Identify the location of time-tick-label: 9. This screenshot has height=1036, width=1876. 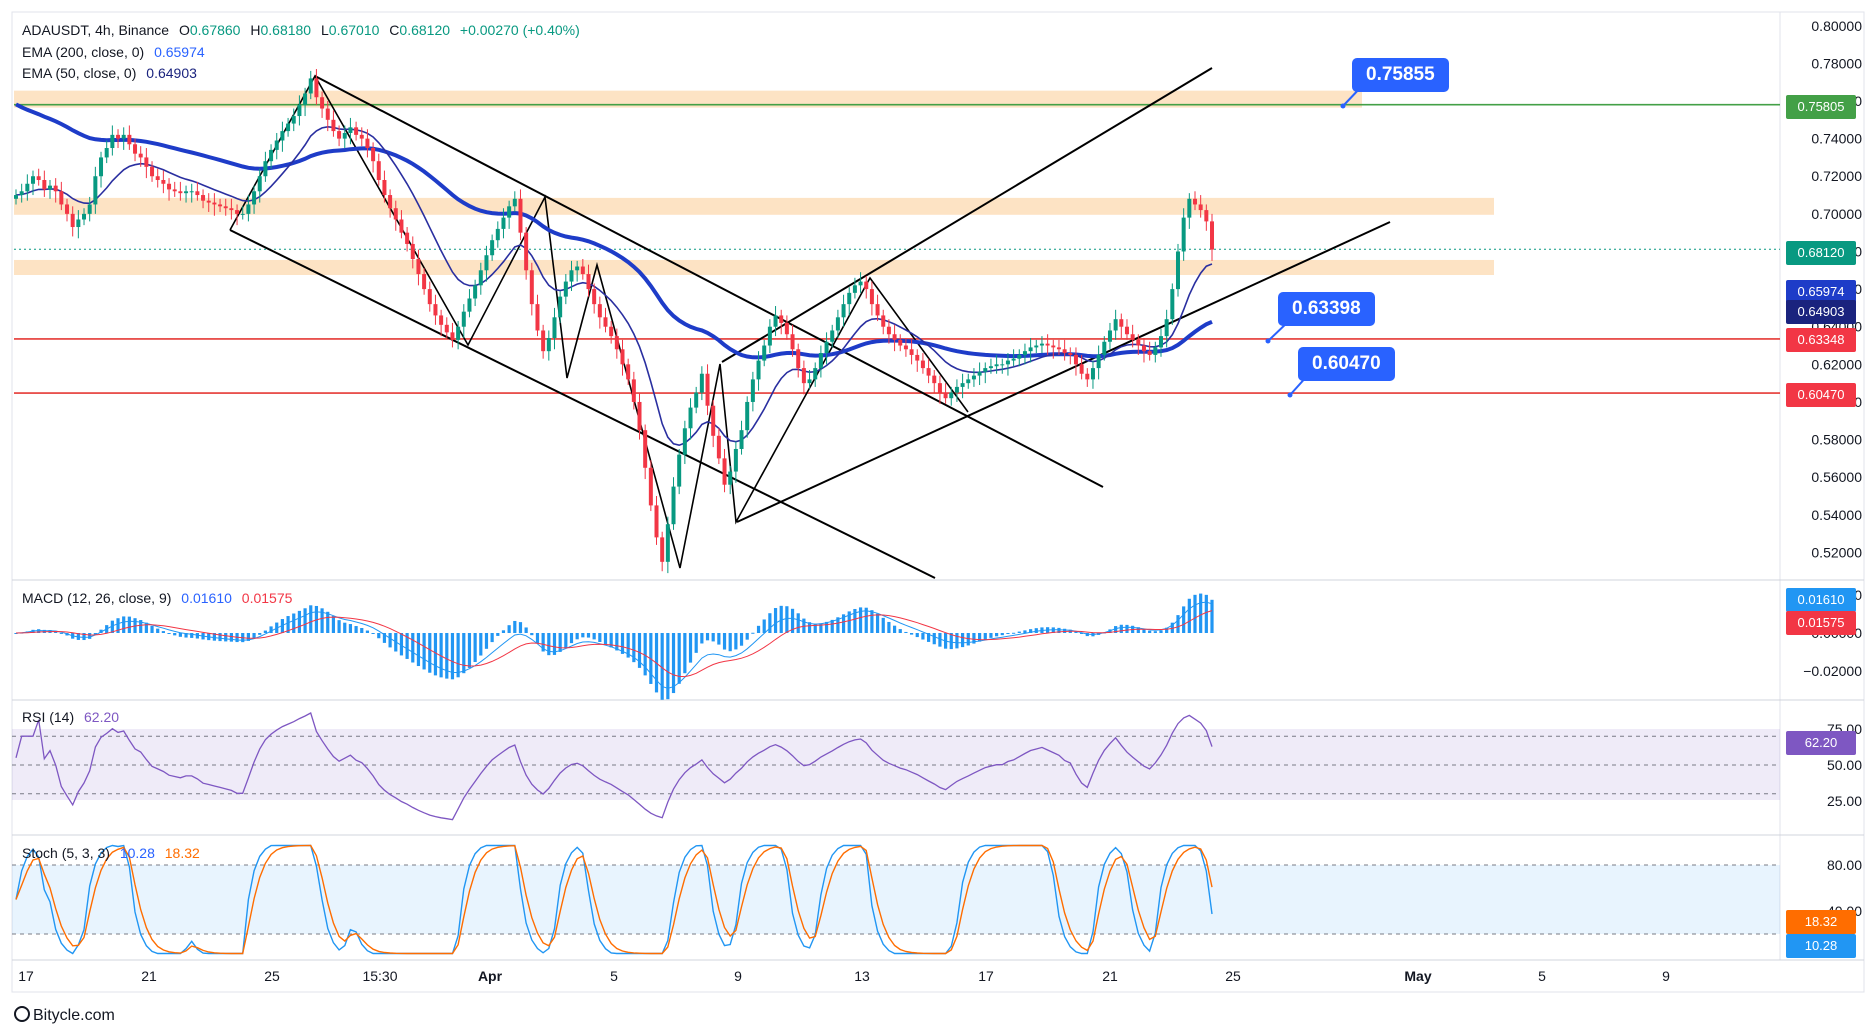
(1666, 976).